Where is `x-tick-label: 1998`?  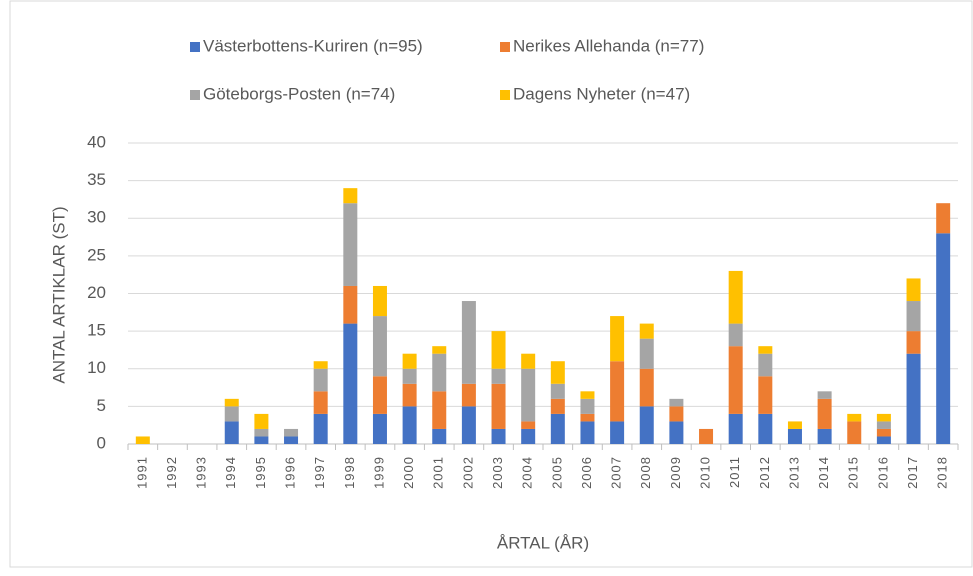 x-tick-label: 1998 is located at coordinates (349, 472).